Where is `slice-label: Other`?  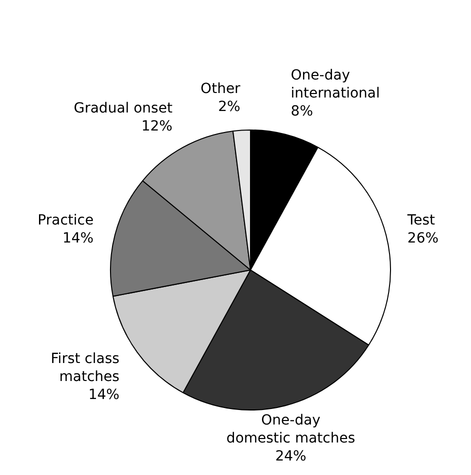
slice-label: Other is located at coordinates (220, 88).